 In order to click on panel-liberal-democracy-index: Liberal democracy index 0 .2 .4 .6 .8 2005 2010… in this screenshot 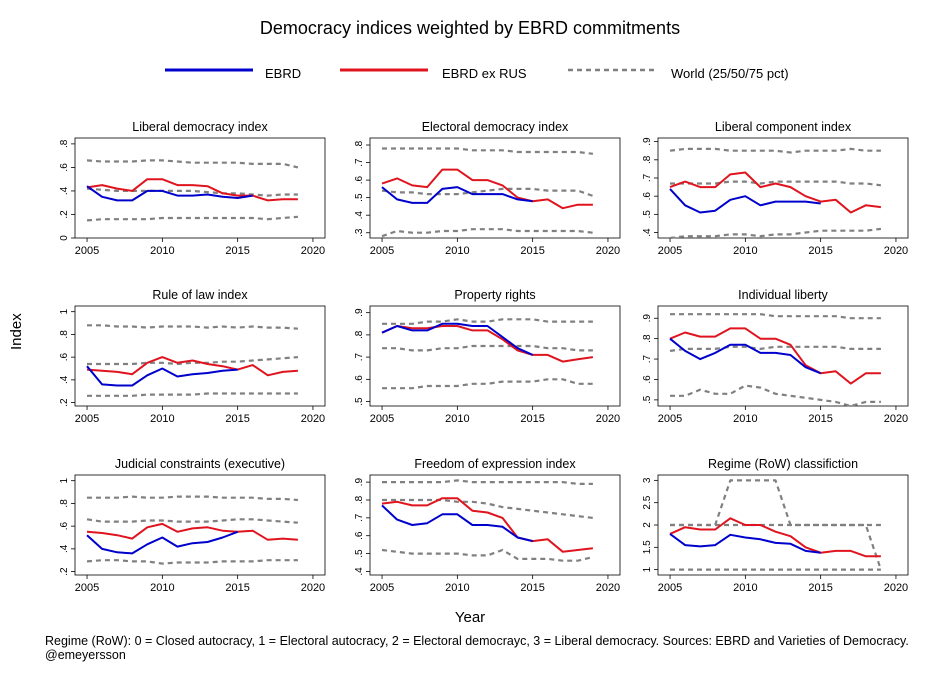, I will do `click(192, 188)`.